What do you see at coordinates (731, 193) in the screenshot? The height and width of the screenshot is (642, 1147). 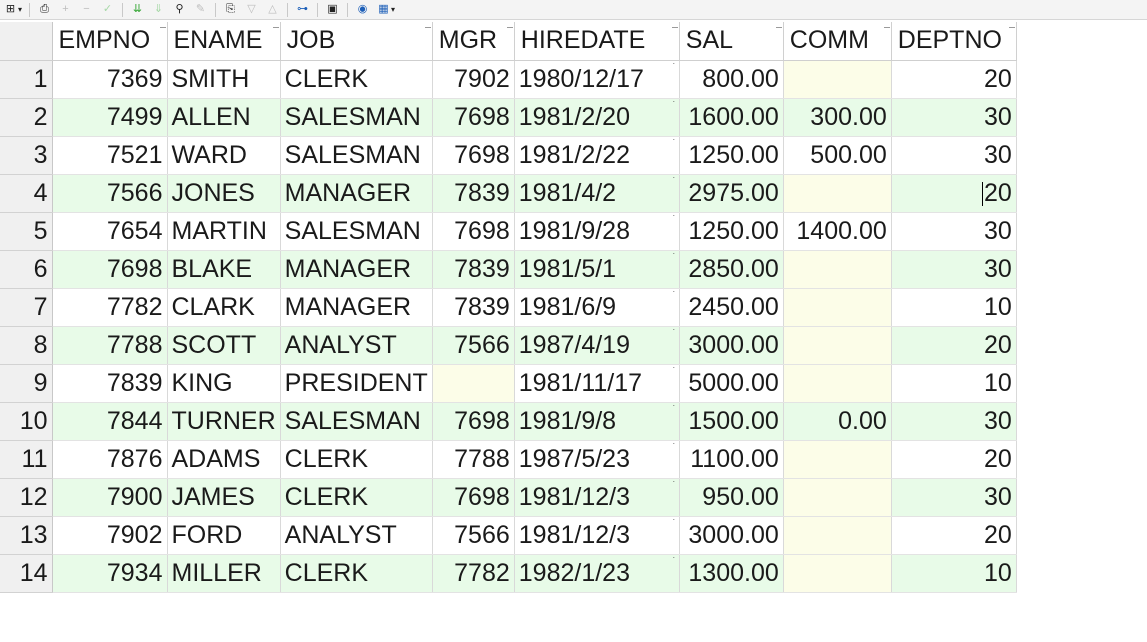 I see `cell-sal: 2975.00` at bounding box center [731, 193].